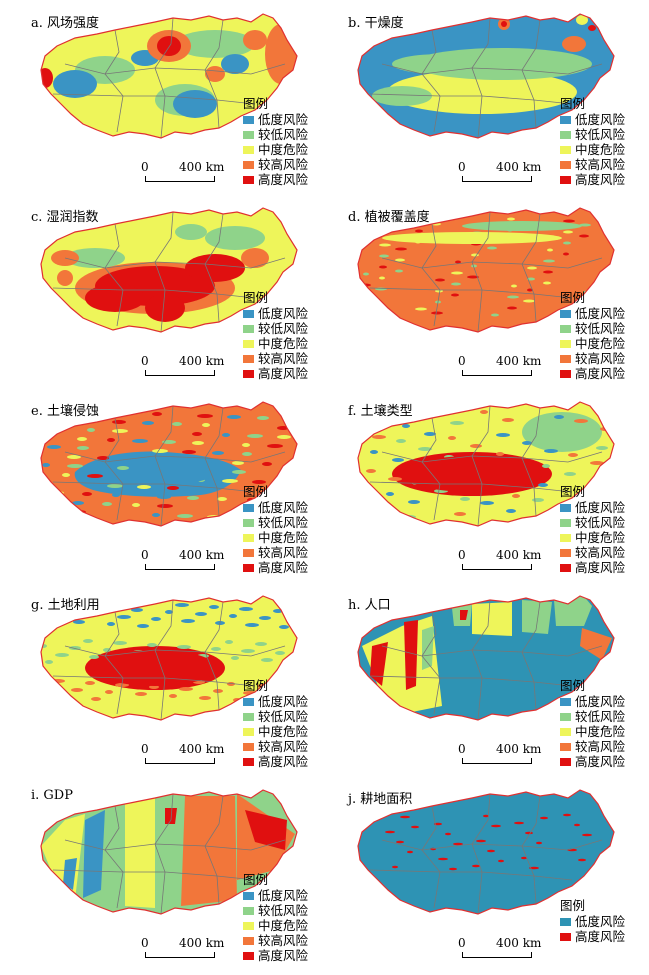 The height and width of the screenshot is (975, 649). Describe the element at coordinates (482, 876) in the screenshot. I see `panel-j: j. 耕地面积 图例 低度风险 高度风险 0 400 km` at that location.